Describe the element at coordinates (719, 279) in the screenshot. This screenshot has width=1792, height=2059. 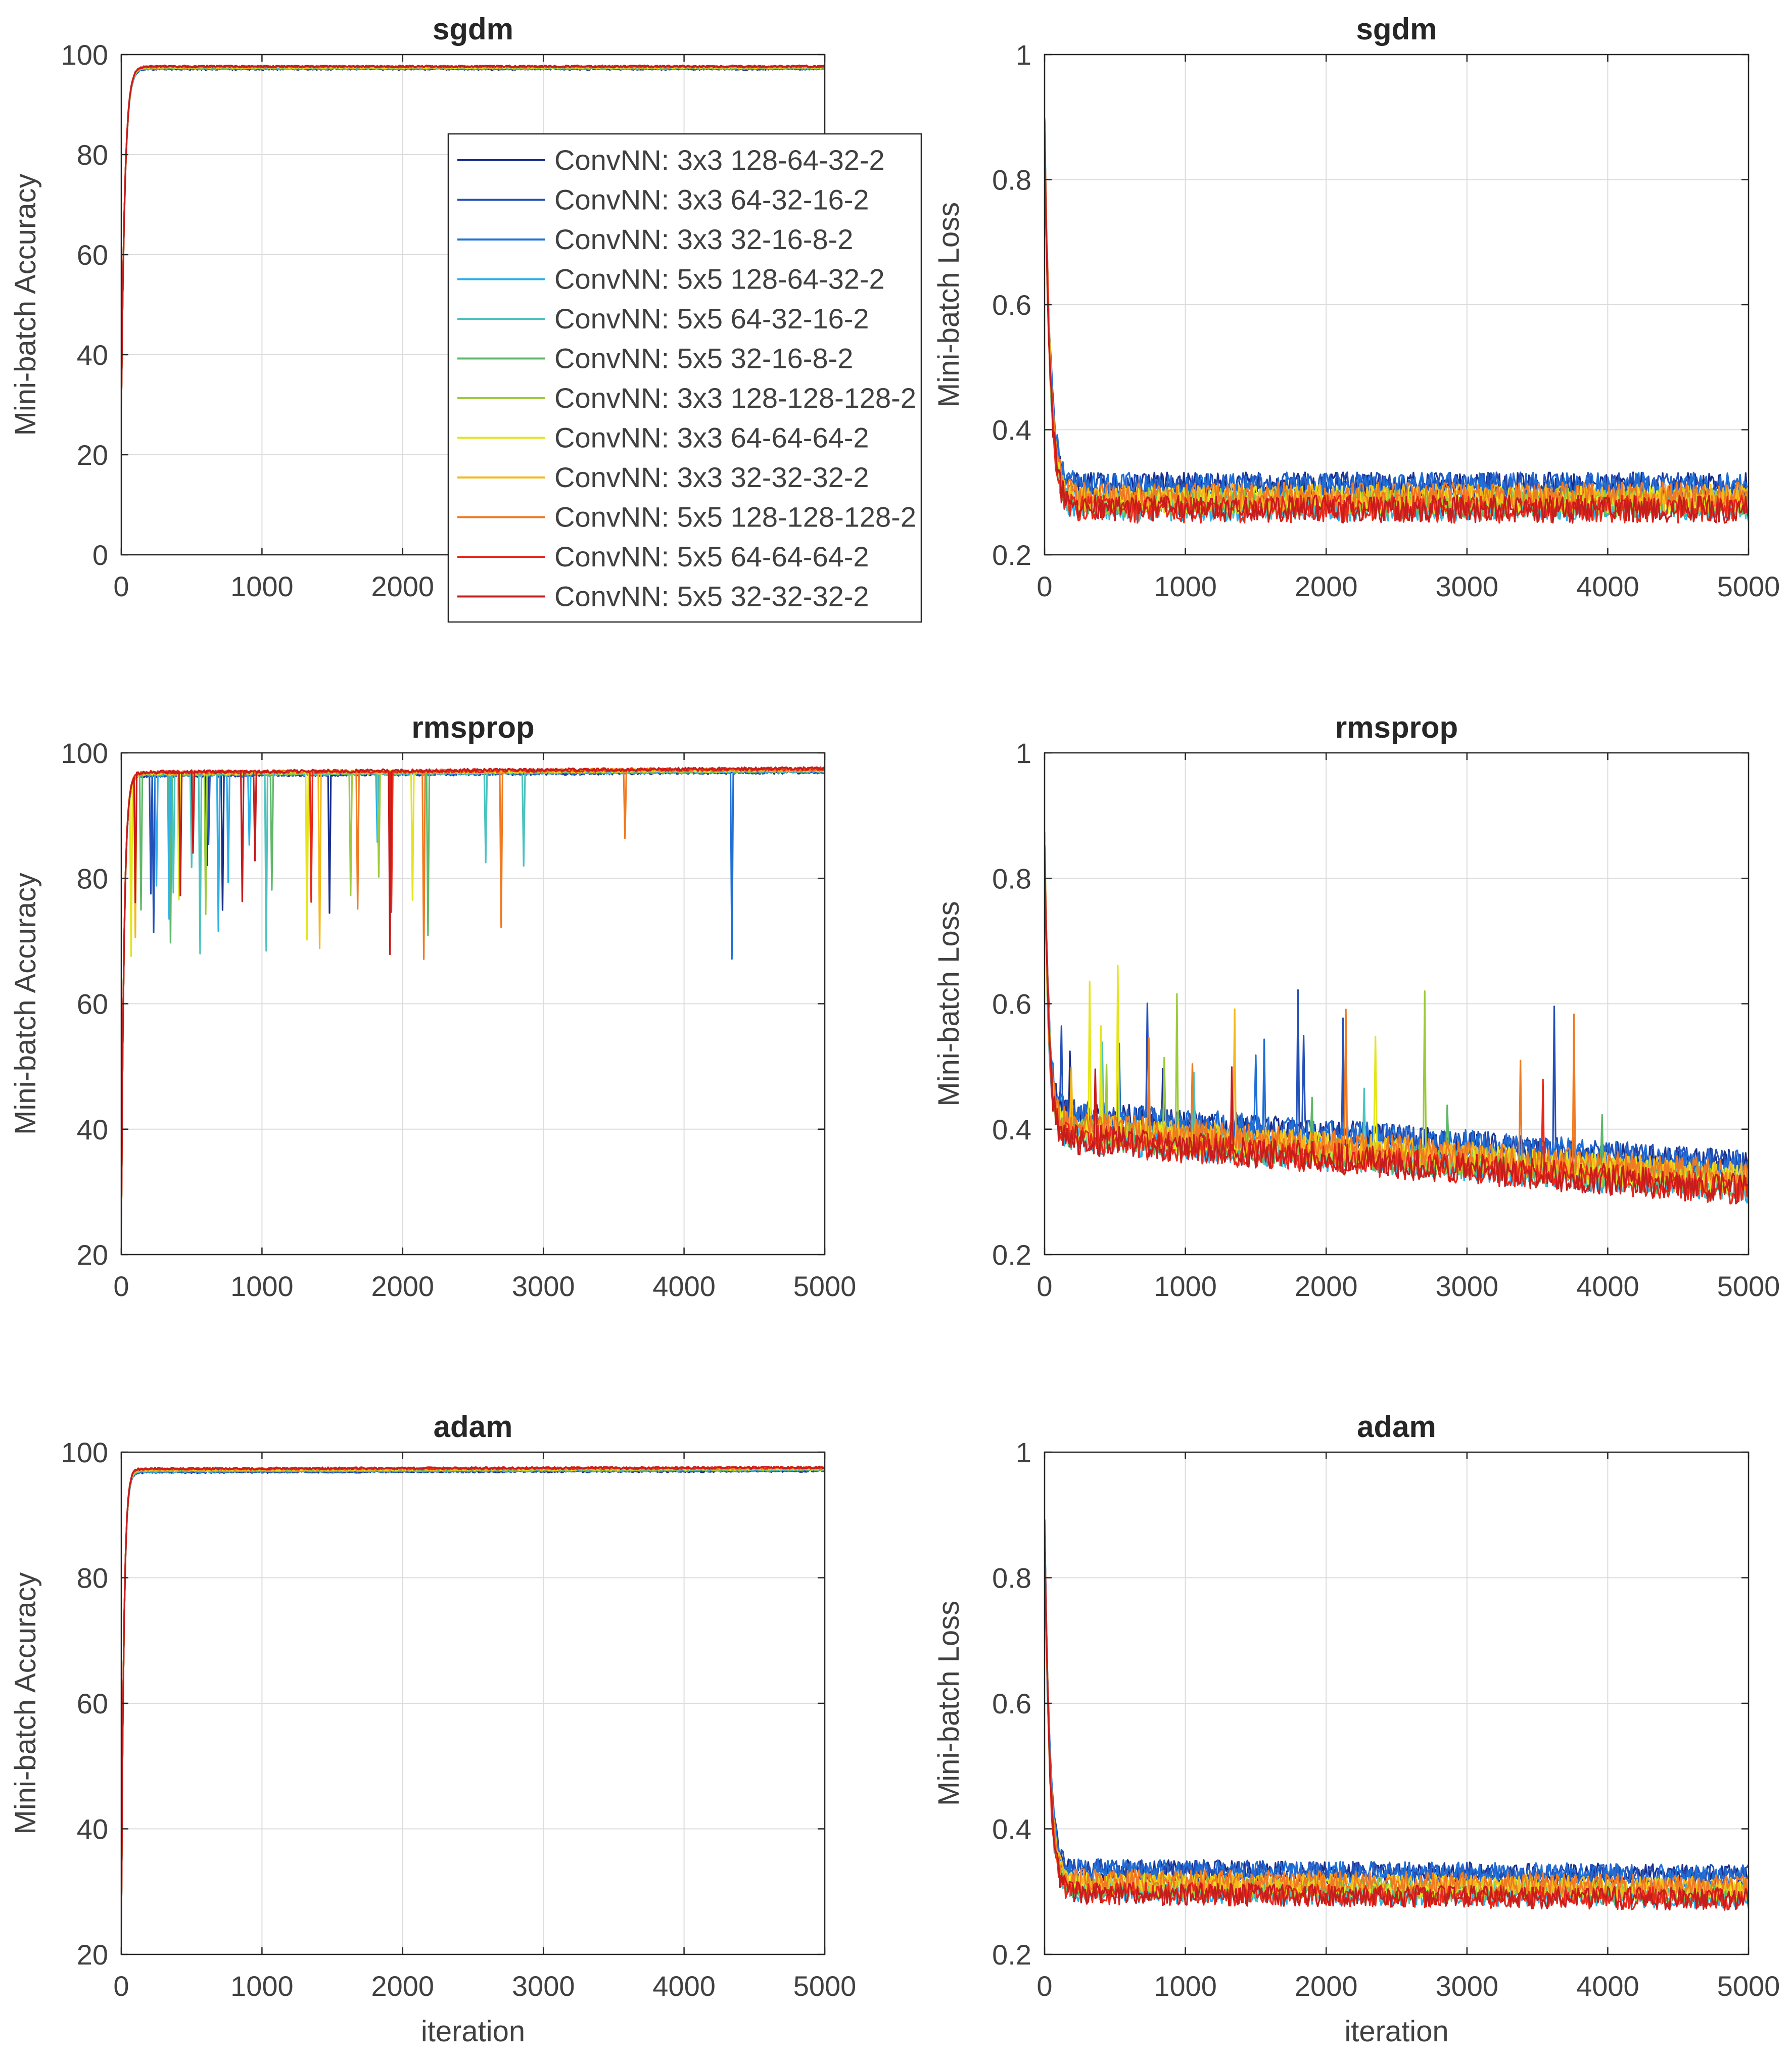
I see `legend-item-label: ConvNN: 5x5 128-64-32-2` at that location.